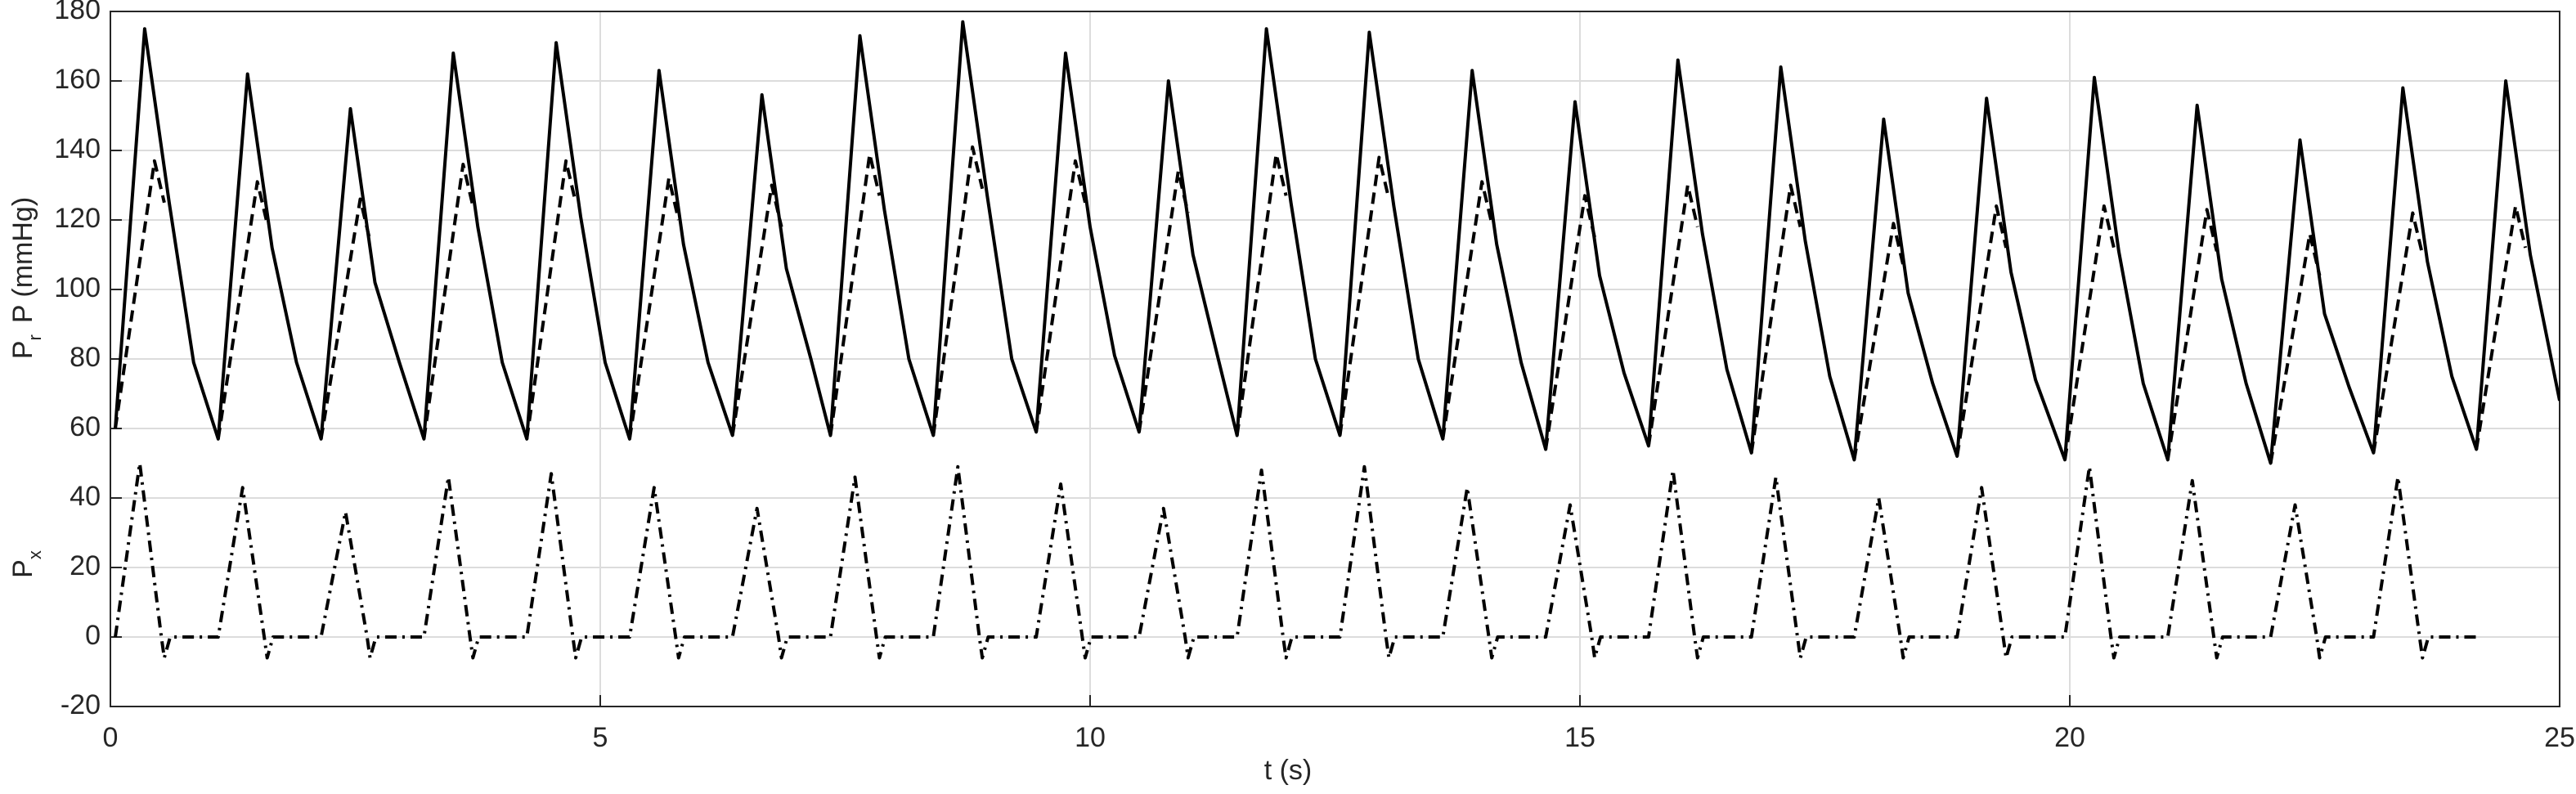  I want to click on y-tick-label: -20, so click(81, 704).